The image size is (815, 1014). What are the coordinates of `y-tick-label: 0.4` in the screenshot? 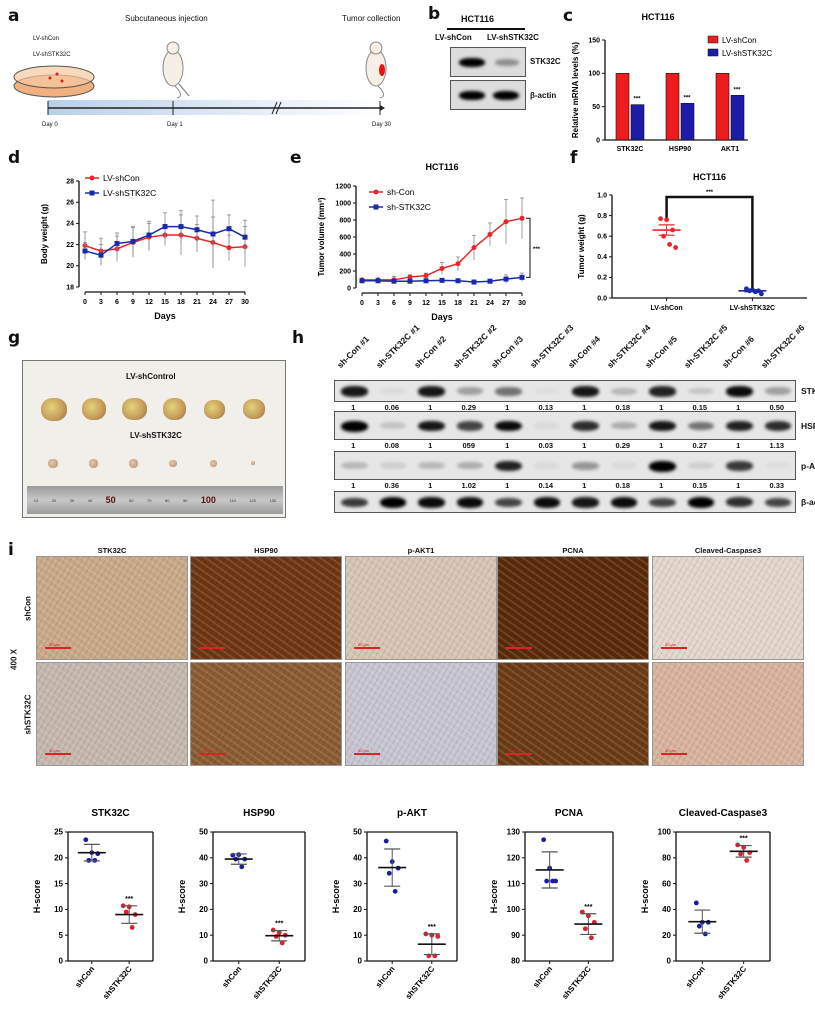 It's located at (602, 257).